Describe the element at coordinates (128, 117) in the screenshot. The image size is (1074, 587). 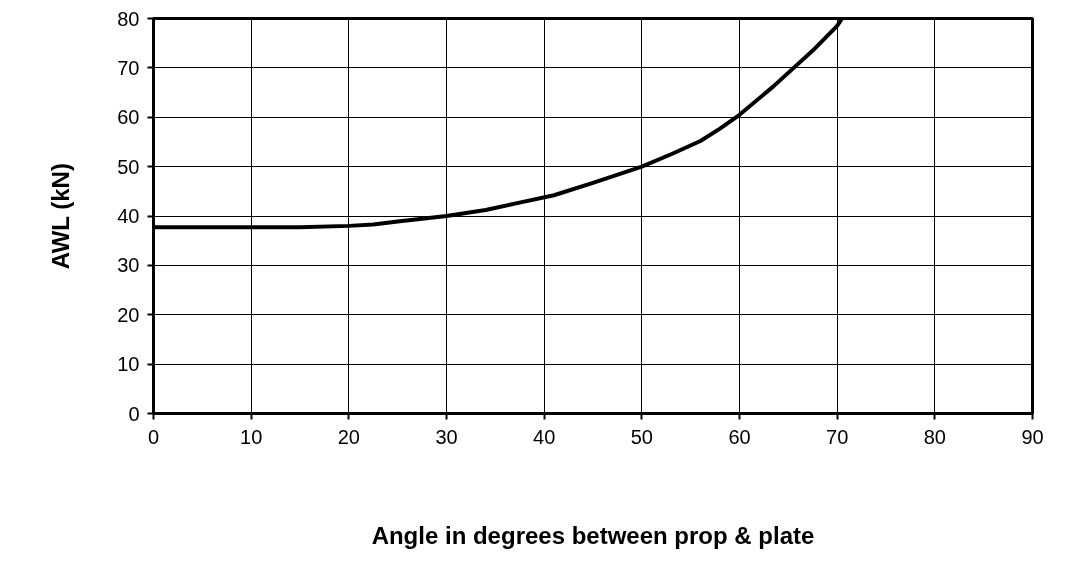
I see `y-tick-label: 60` at that location.